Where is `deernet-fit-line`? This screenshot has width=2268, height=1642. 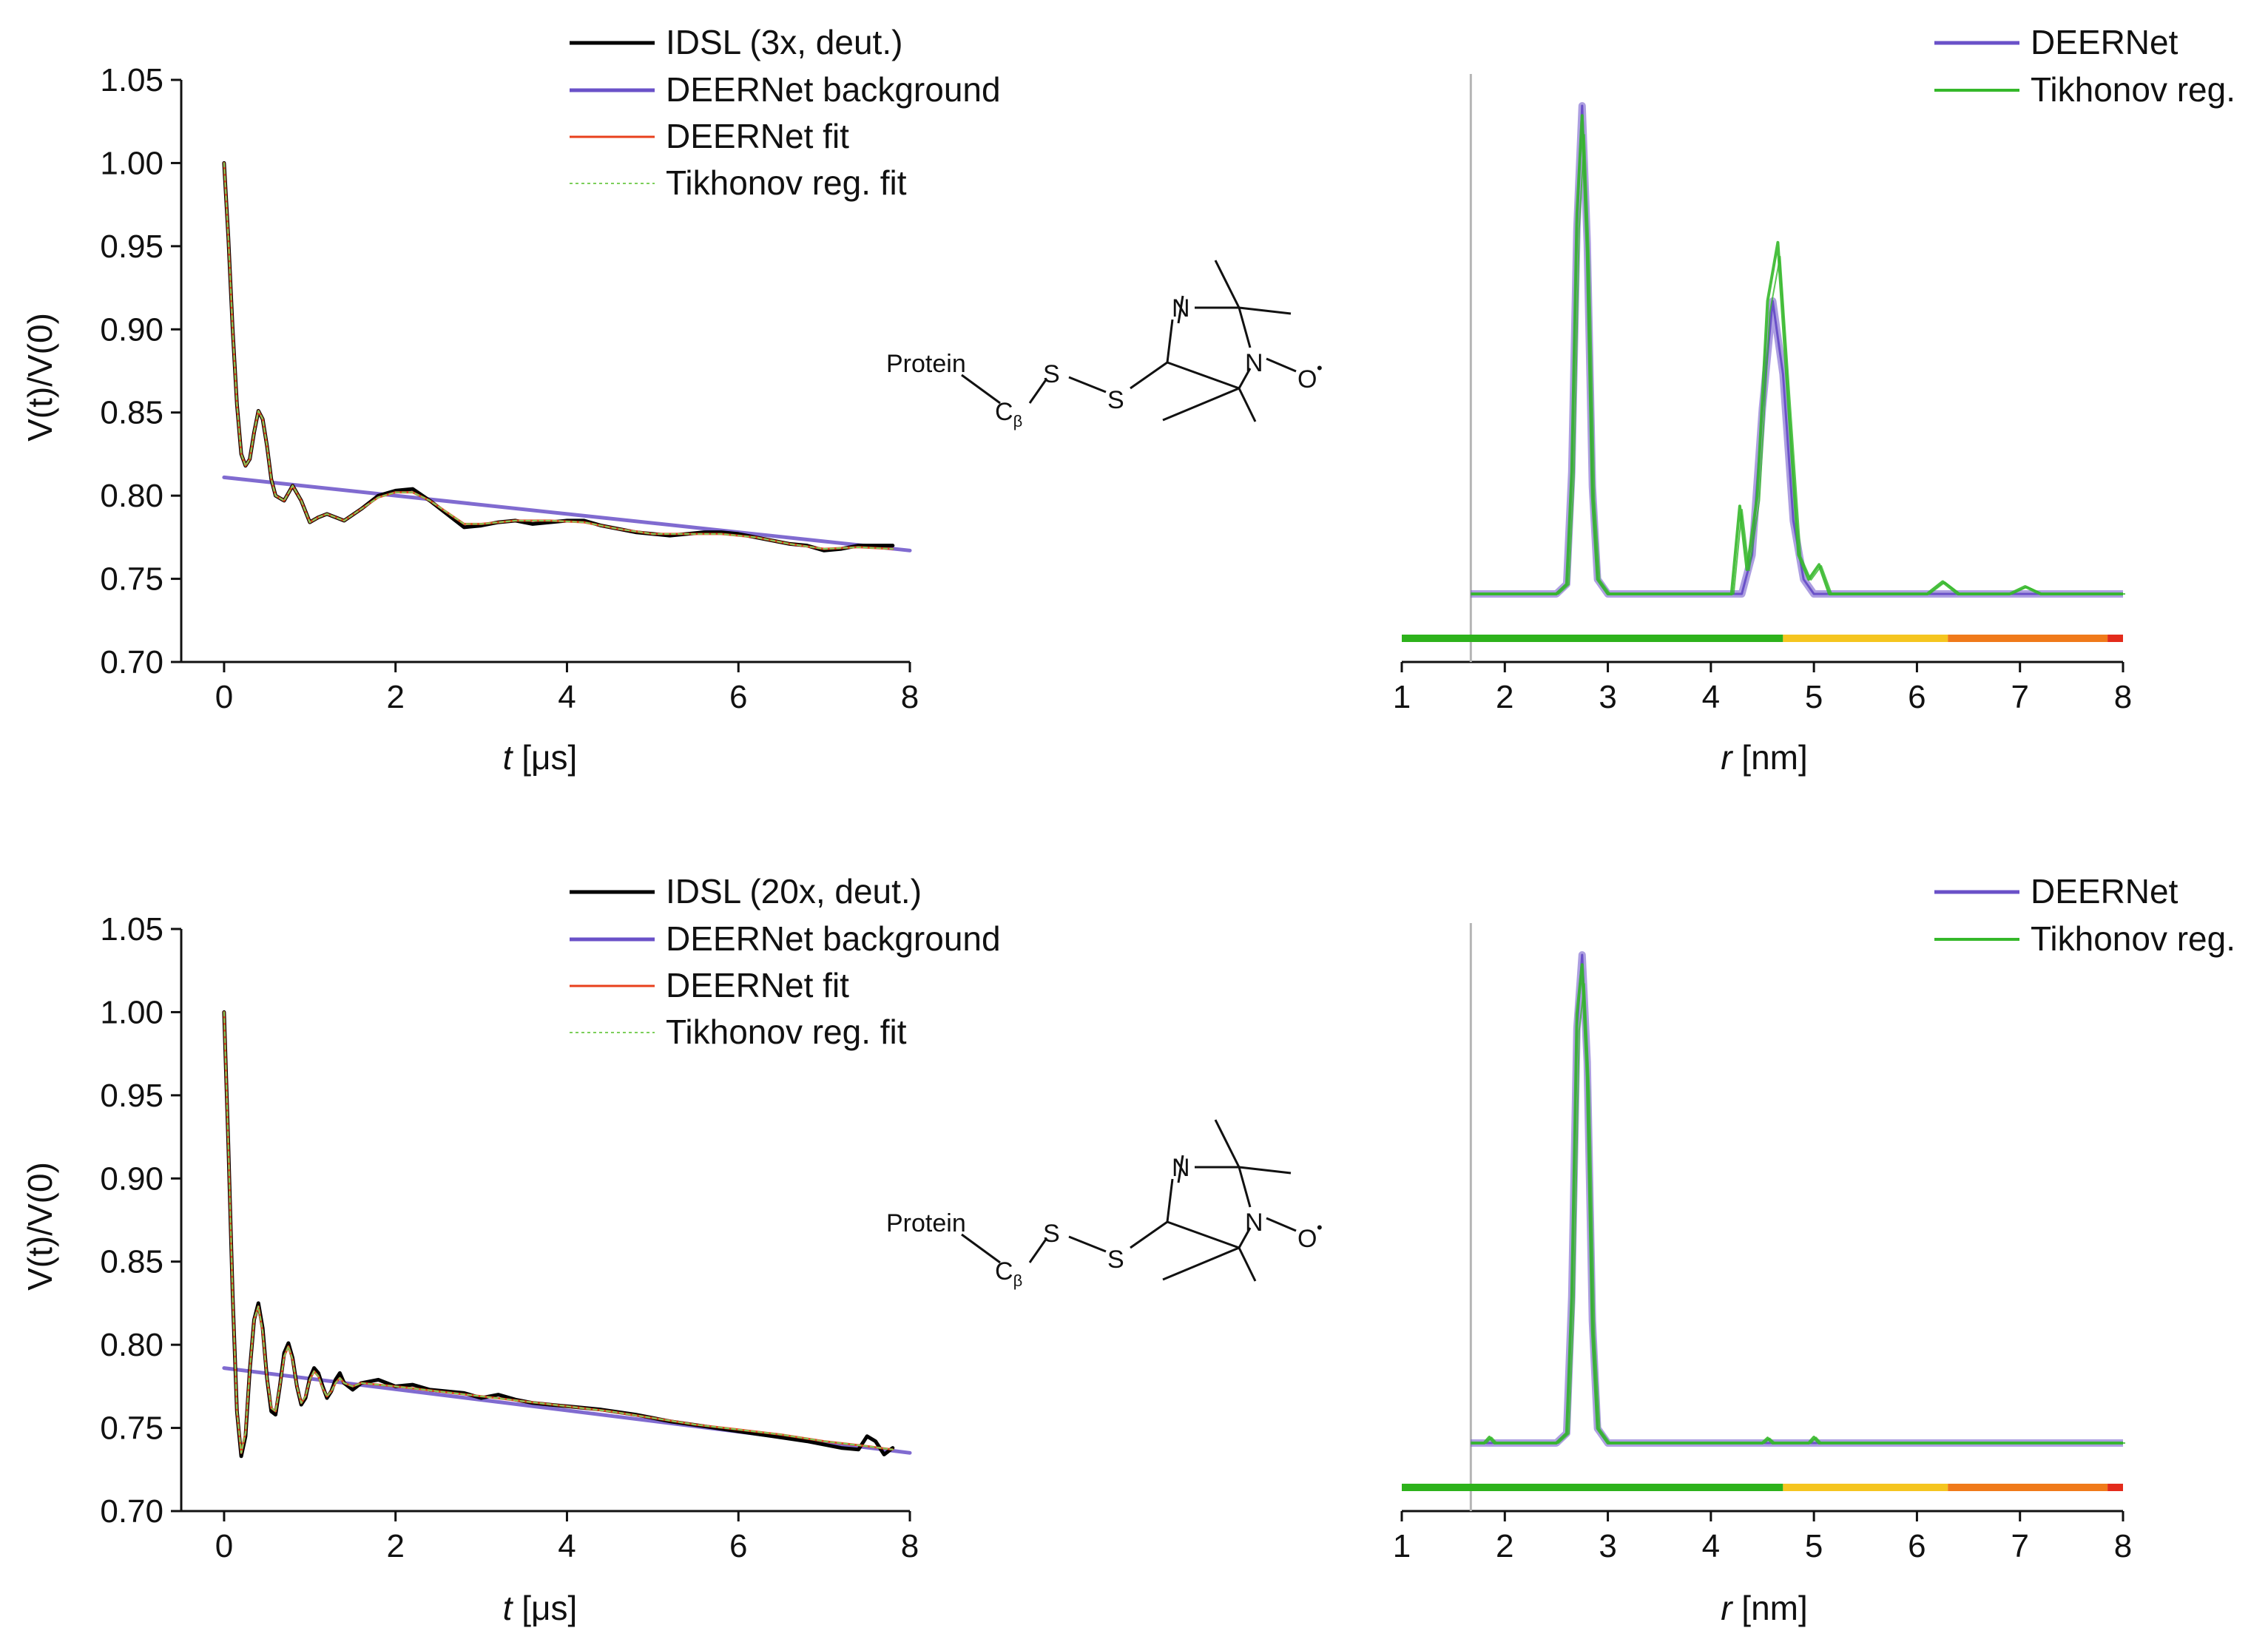
deernet-fit-line is located at coordinates (558, 355).